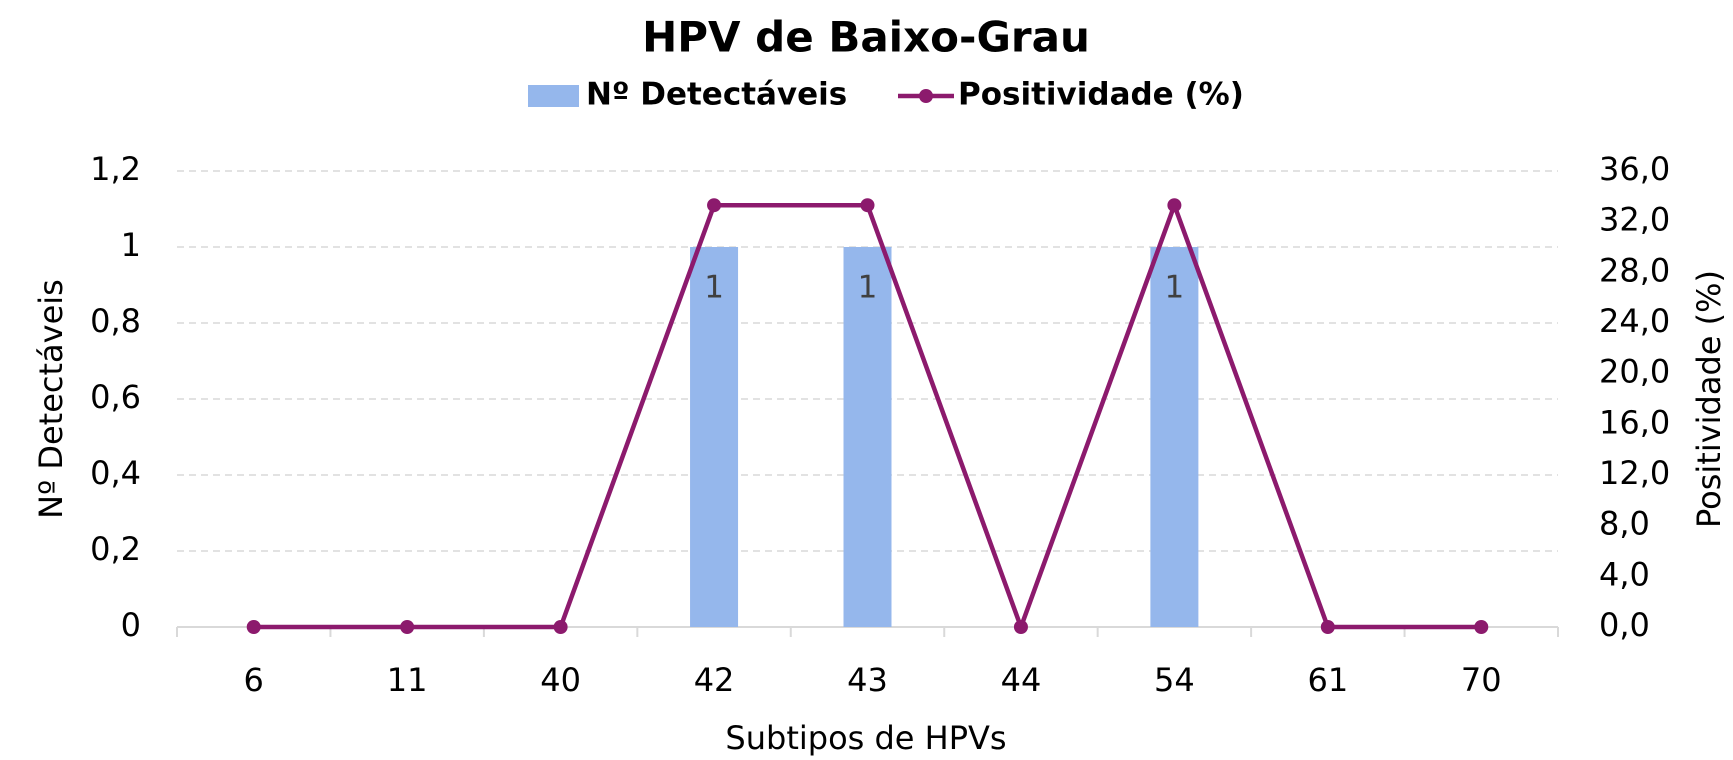 The image size is (1733, 760). I want to click on x-tick-label: 11, so click(407, 680).